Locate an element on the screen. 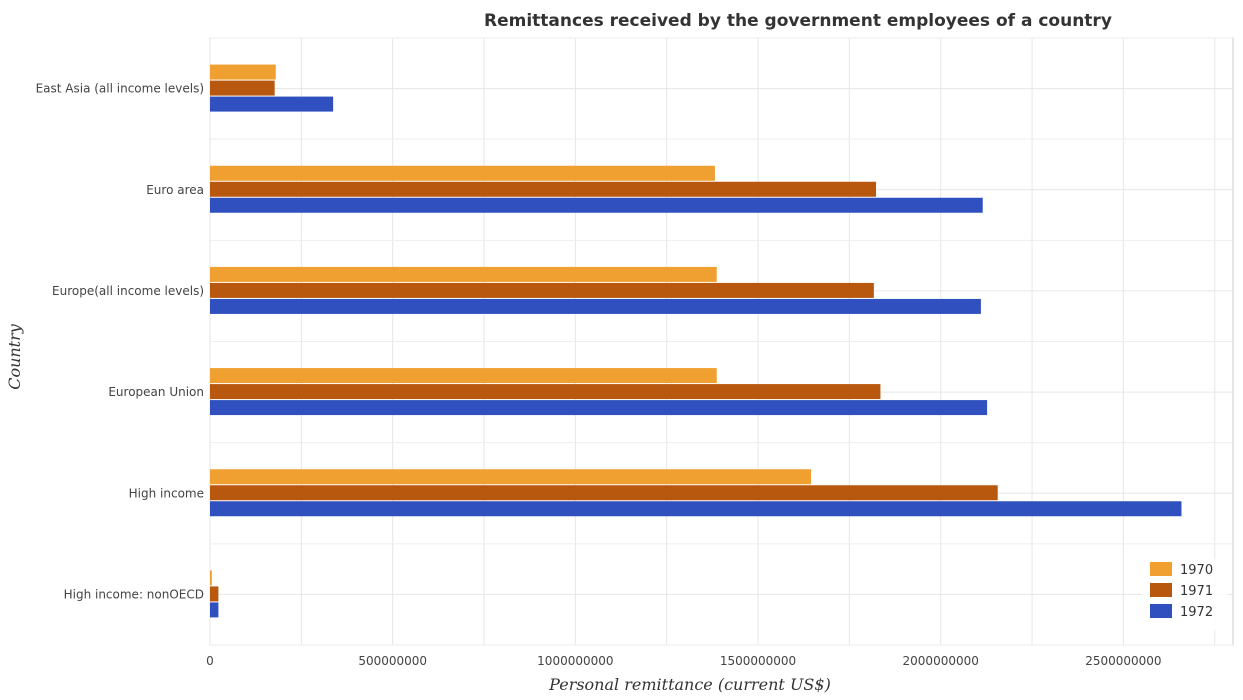 Image resolution: width=1243 pixels, height=700 pixels. bar-europe-all-income-levels-1972 is located at coordinates (595, 306).